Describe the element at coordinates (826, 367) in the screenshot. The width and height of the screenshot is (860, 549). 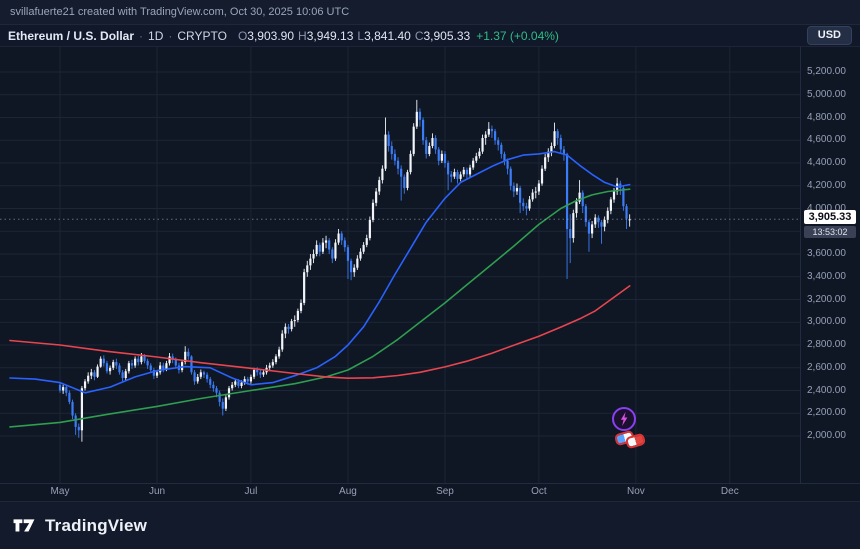
I see `price-tick-label: 2,600.00` at that location.